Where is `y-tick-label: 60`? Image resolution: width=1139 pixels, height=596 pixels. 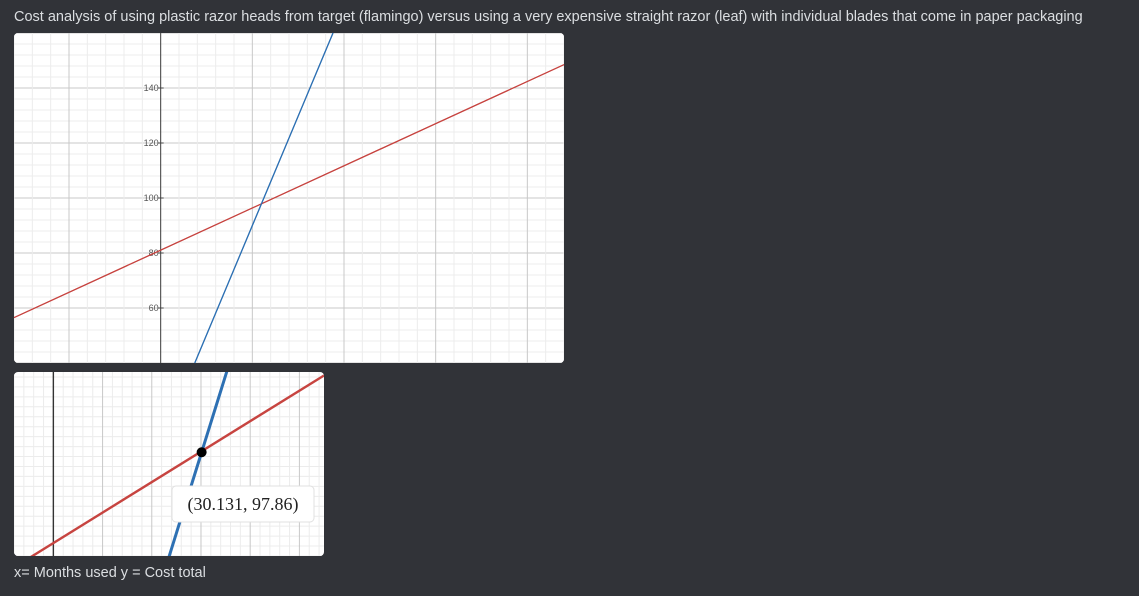
y-tick-label: 60 is located at coordinates (154, 308).